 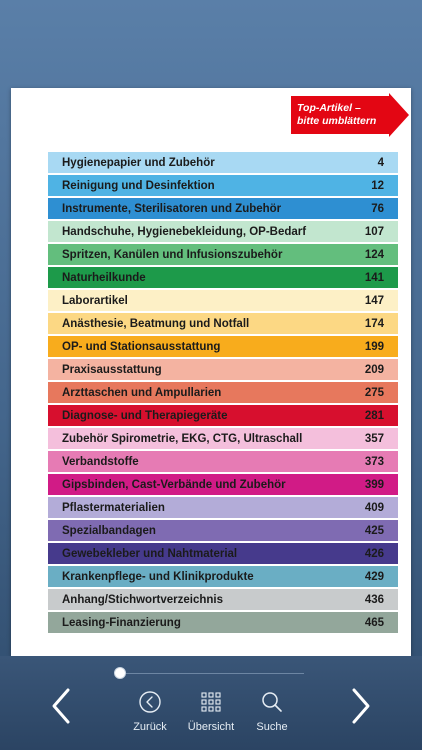 I want to click on top-article-ribbon: Top-Artikel – bitte umblättern, so click(x=350, y=115).